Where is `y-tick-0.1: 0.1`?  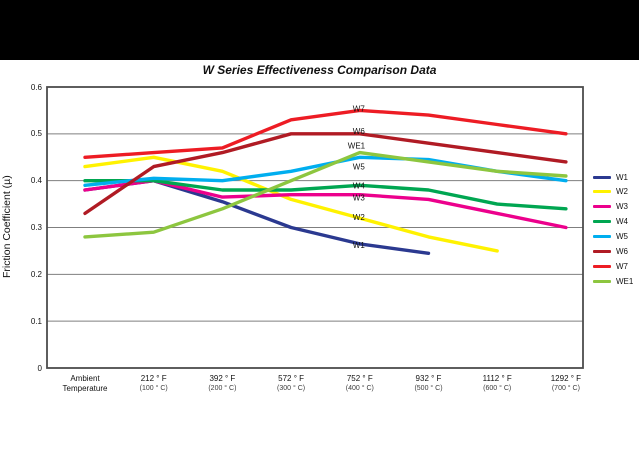
y-tick-0.1: 0.1 is located at coordinates (36, 321).